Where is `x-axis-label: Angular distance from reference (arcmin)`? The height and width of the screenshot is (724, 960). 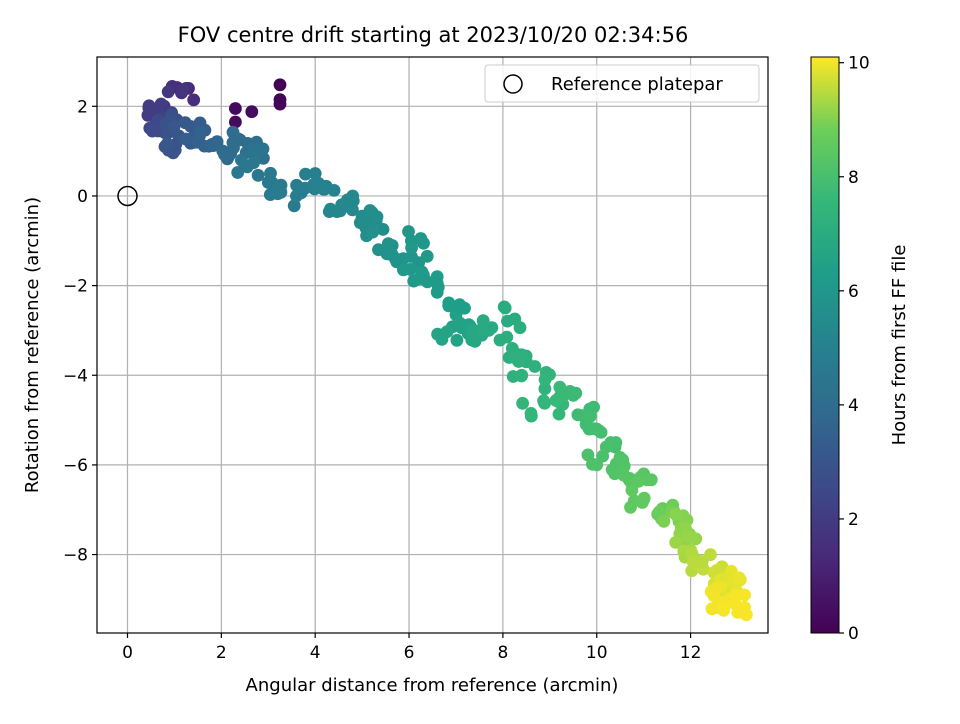
x-axis-label: Angular distance from reference (arcmin) is located at coordinates (432, 685).